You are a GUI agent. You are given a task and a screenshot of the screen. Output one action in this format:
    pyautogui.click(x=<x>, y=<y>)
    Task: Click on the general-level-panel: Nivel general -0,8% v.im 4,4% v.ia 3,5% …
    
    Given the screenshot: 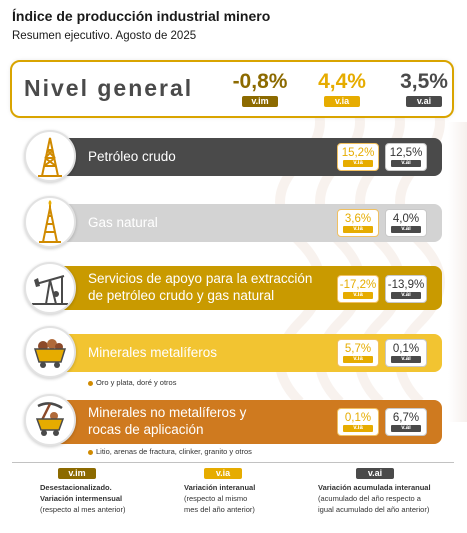 What is the action you would take?
    pyautogui.click(x=232, y=89)
    